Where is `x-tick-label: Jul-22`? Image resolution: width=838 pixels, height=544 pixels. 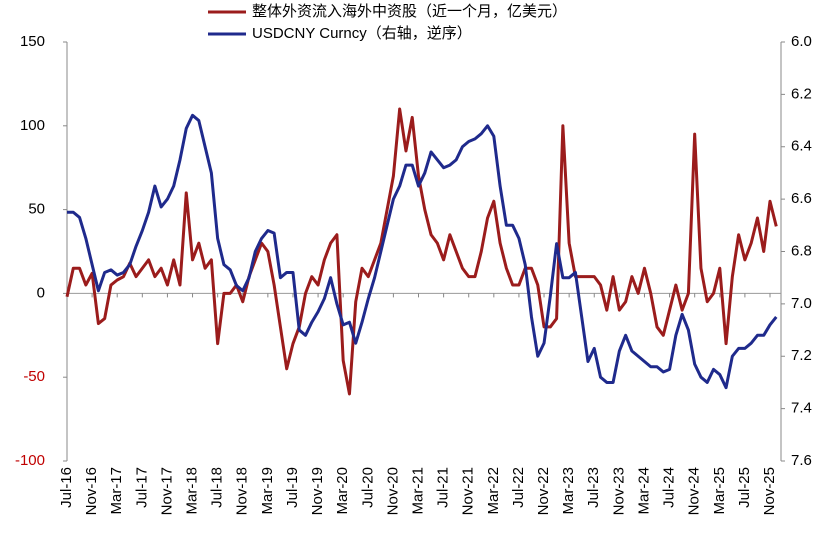 x-tick-label: Jul-22 is located at coordinates (518, 487).